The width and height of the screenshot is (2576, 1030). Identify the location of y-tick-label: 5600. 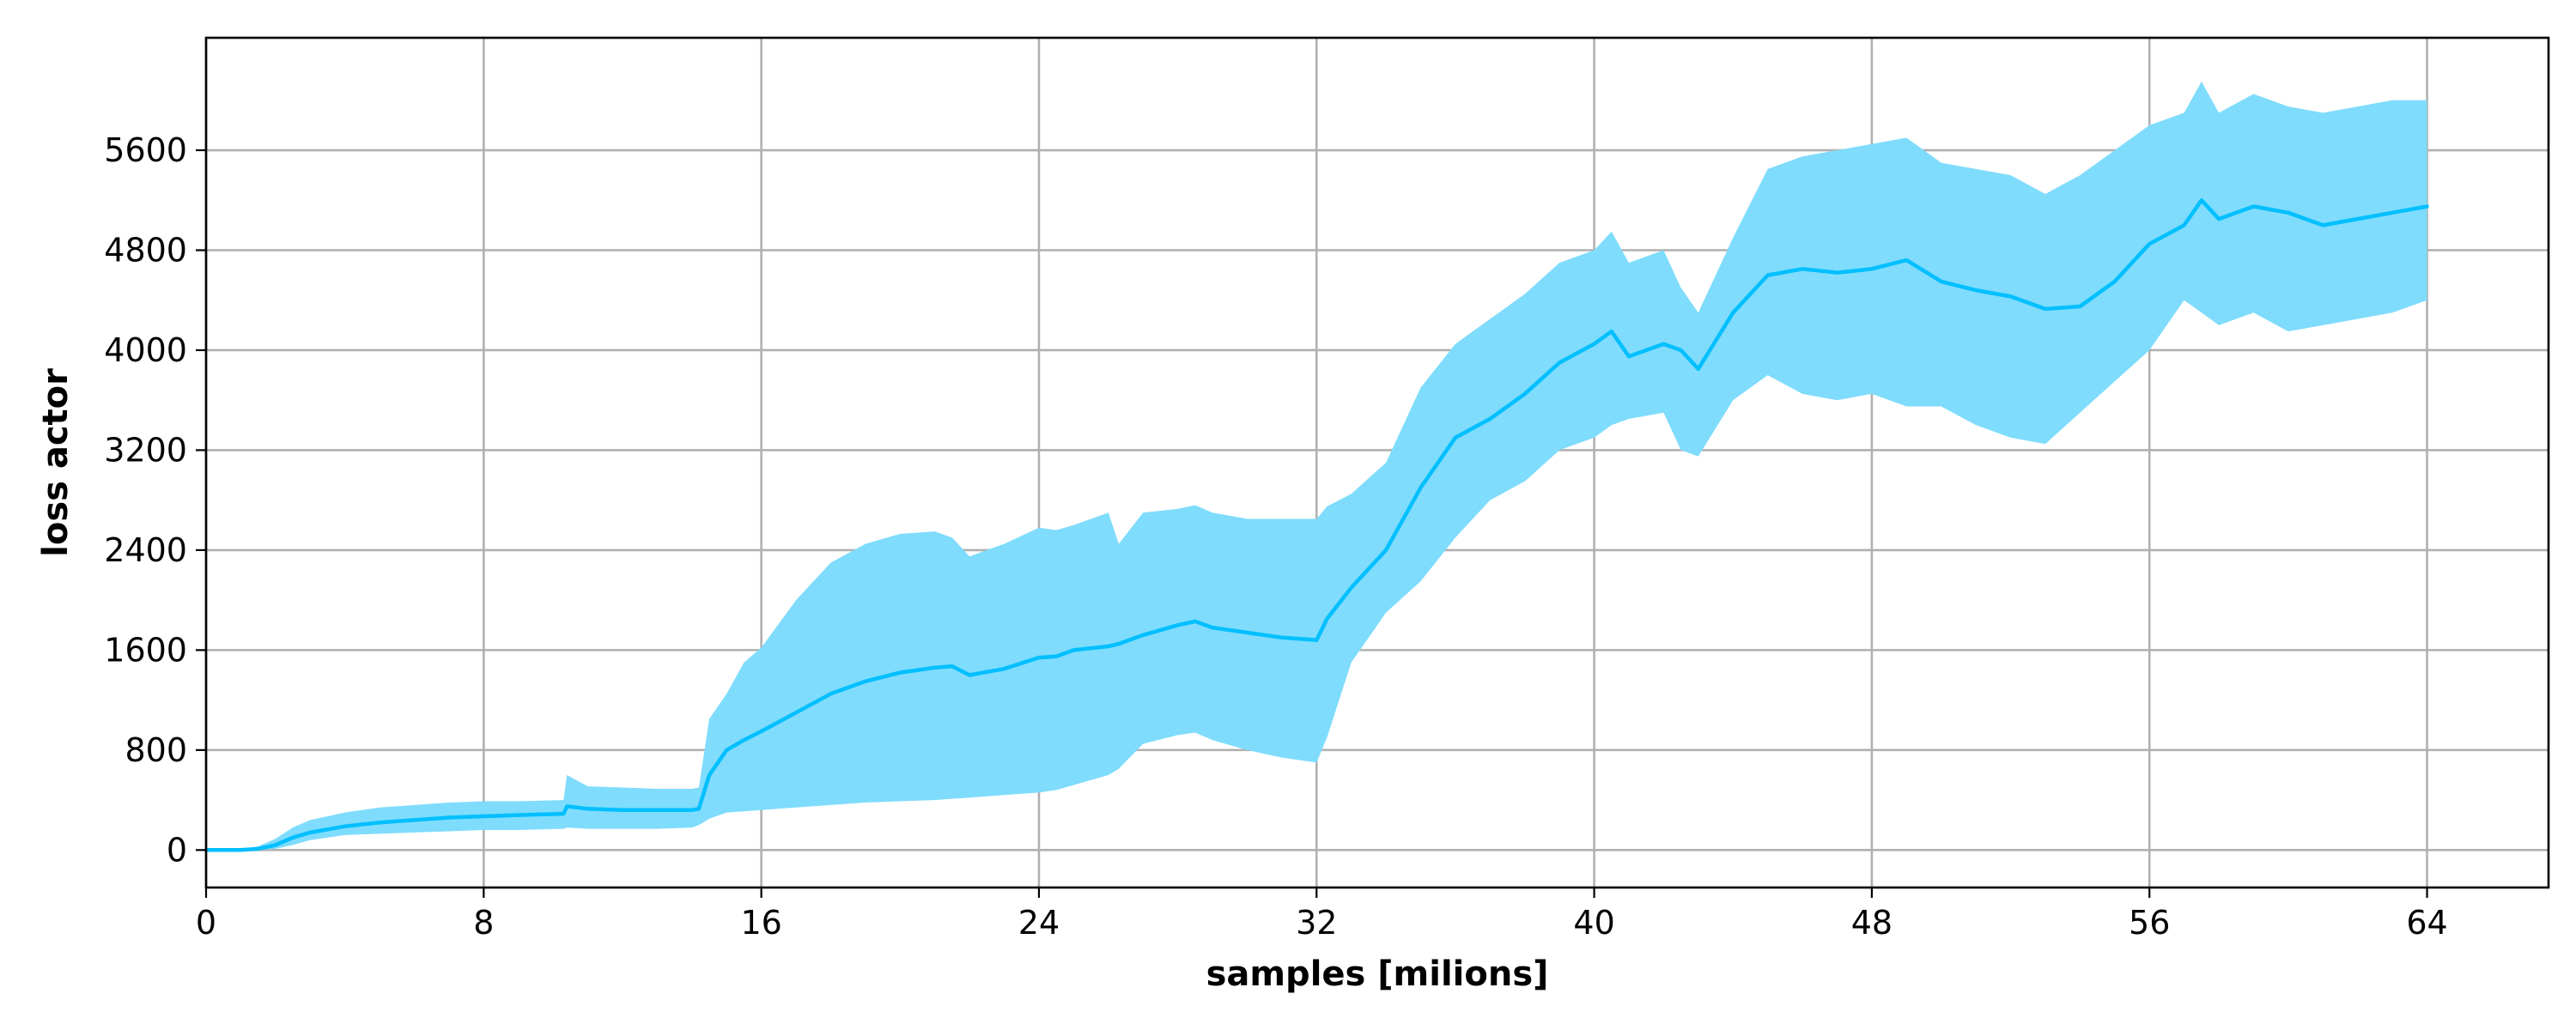
(145, 150).